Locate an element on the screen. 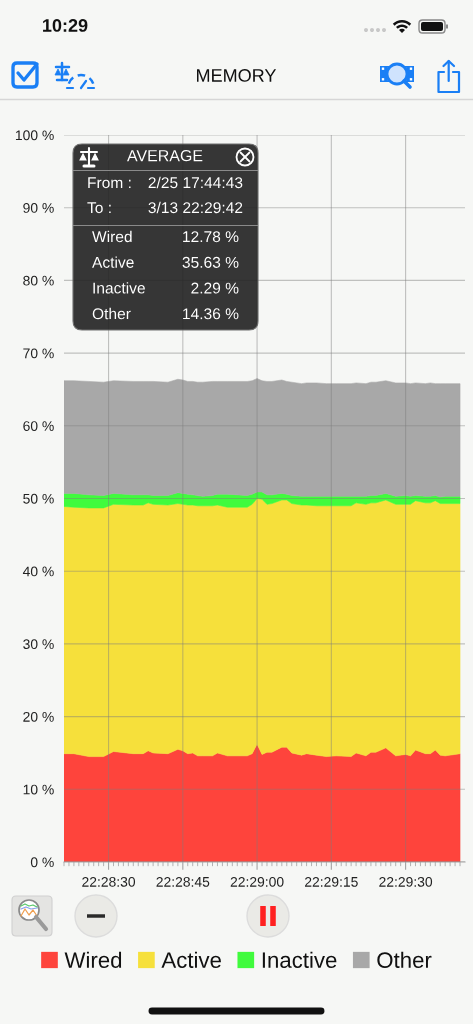 The width and height of the screenshot is (473, 1024). annotation: Other is located at coordinates (111, 313).